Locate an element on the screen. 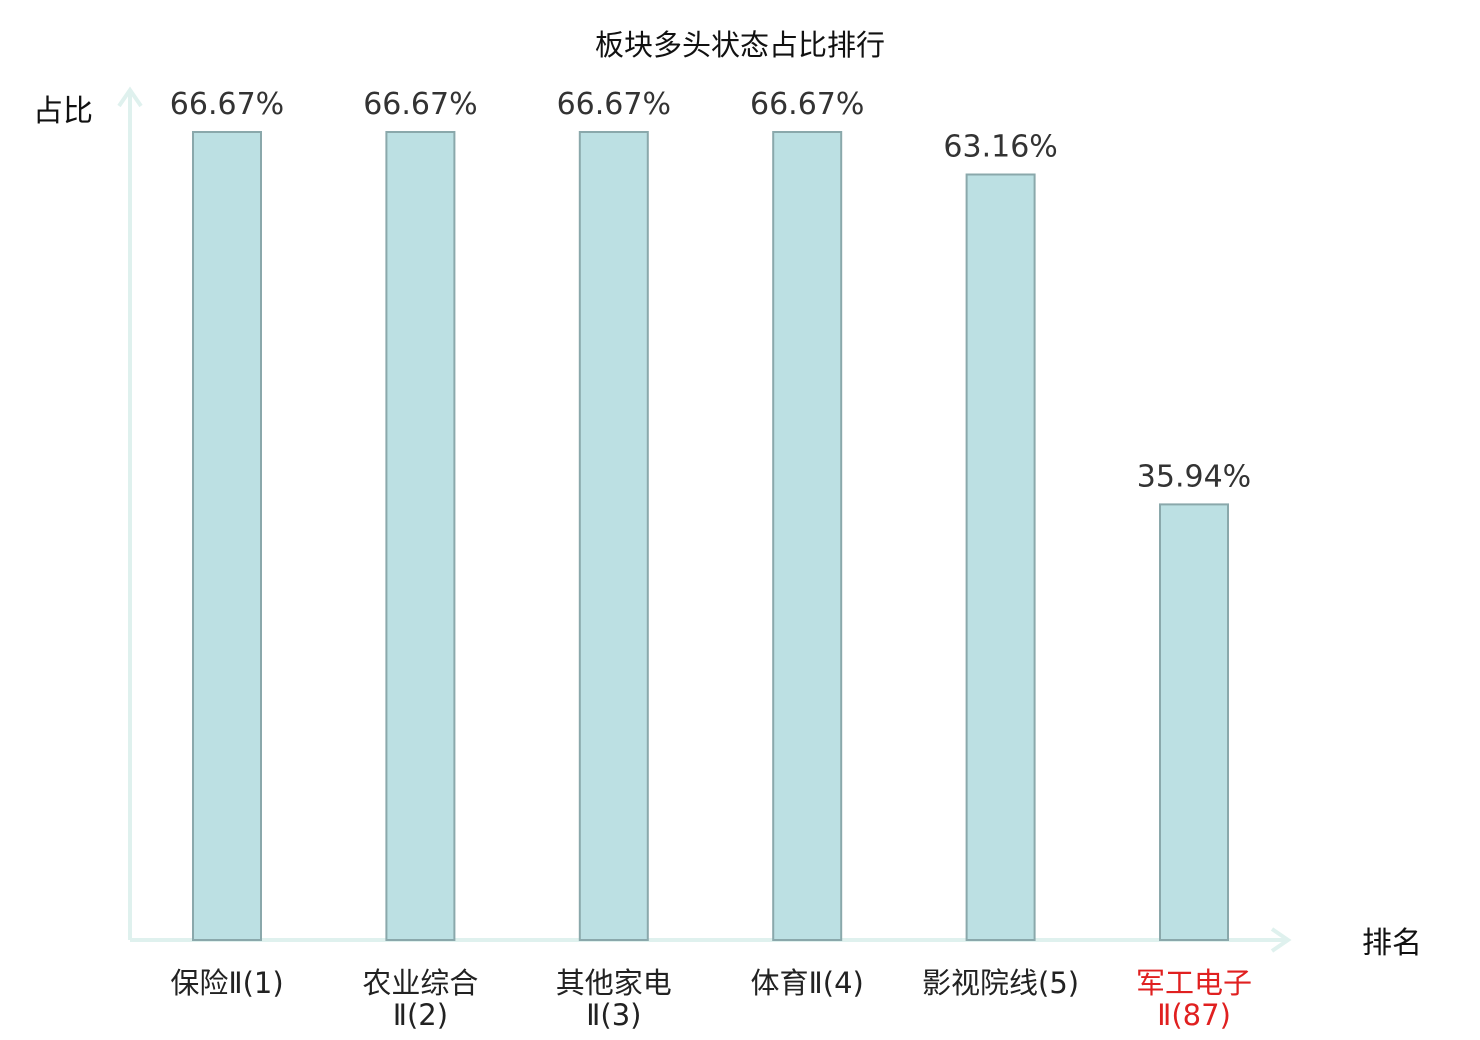  x-tick-label-4: 体育Ⅱ(4) is located at coordinates (807, 983).